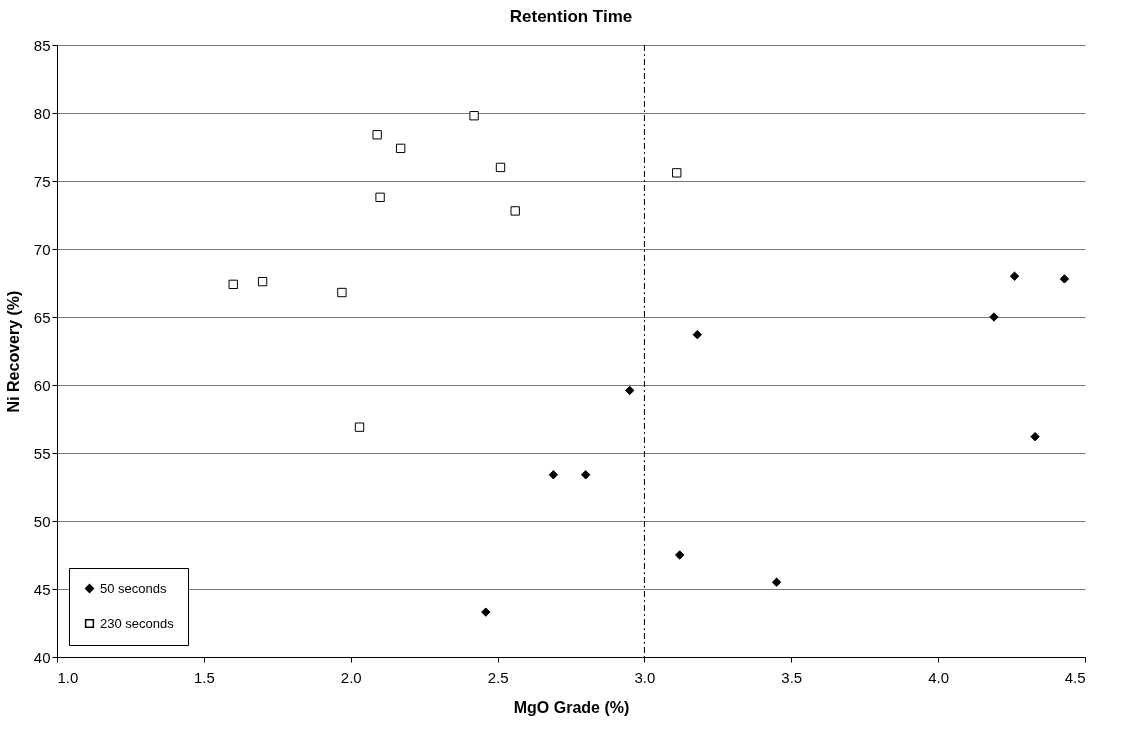  Describe the element at coordinates (645, 677) in the screenshot. I see `x-tick-label: 3.0` at that location.